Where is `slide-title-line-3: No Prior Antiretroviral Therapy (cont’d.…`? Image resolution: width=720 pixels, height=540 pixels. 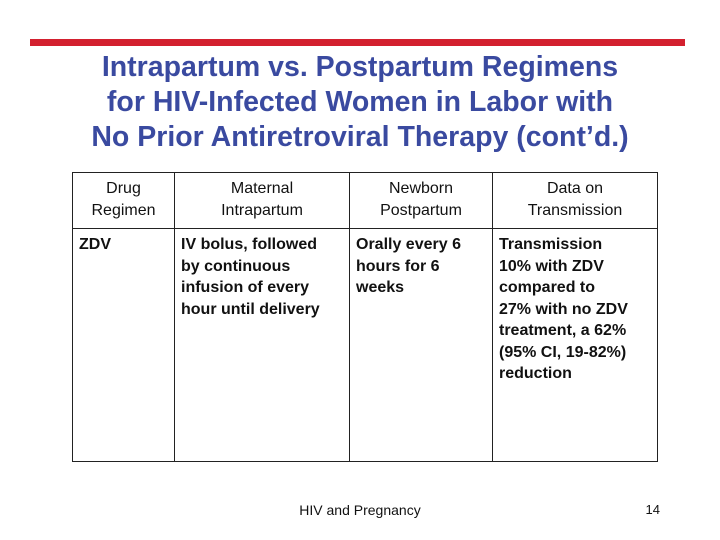
slide-title-line-3: No Prior Antiretroviral Therapy (cont’d.… is located at coordinates (360, 137).